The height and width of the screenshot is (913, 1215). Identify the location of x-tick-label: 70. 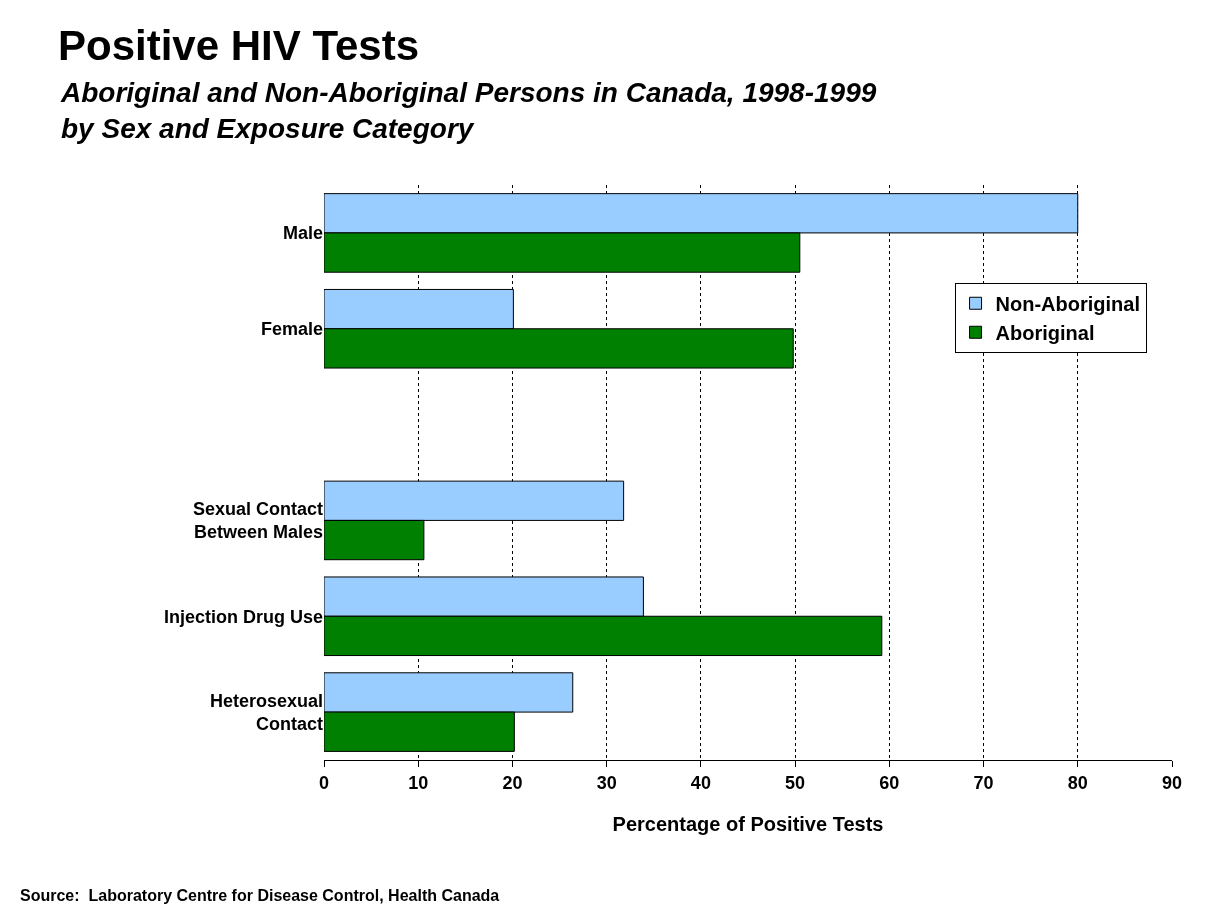
(983, 782).